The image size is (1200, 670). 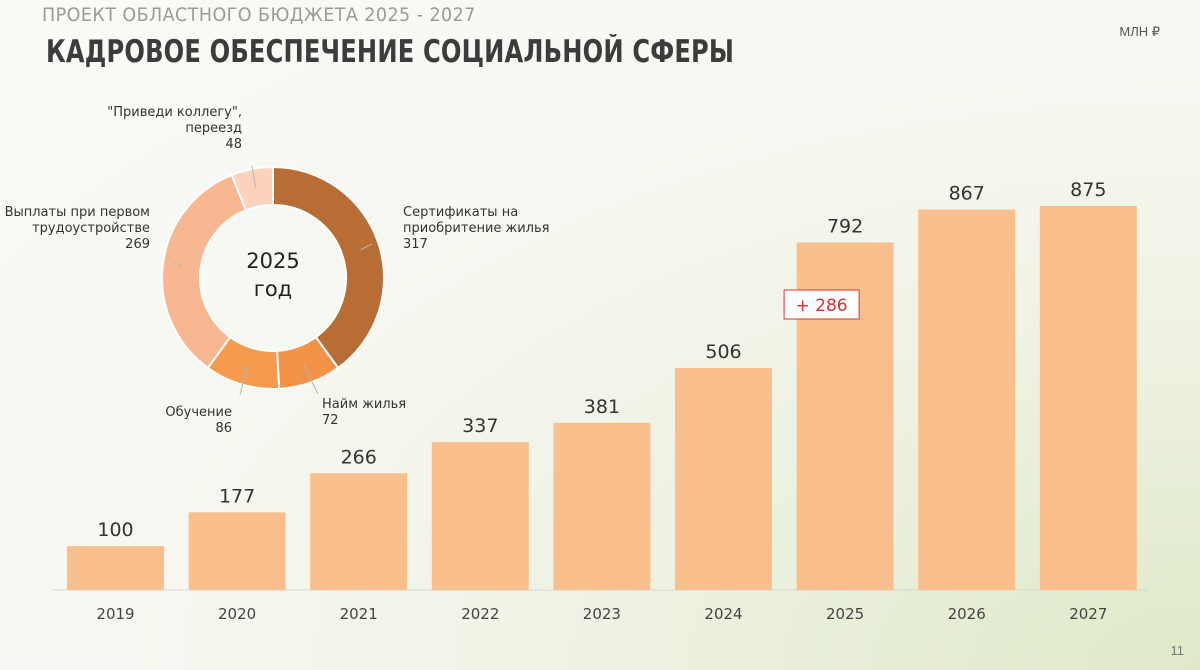 I want to click on bar-2022, so click(x=480, y=516).